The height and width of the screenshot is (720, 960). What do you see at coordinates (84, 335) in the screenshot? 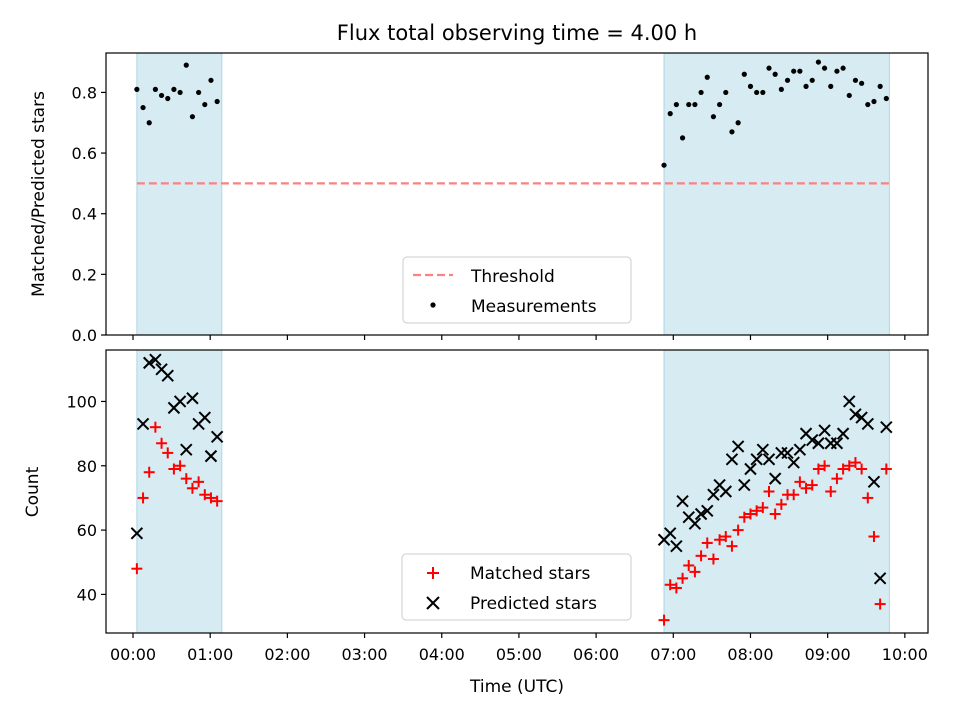
I see `y-tick-label: 0.0` at bounding box center [84, 335].